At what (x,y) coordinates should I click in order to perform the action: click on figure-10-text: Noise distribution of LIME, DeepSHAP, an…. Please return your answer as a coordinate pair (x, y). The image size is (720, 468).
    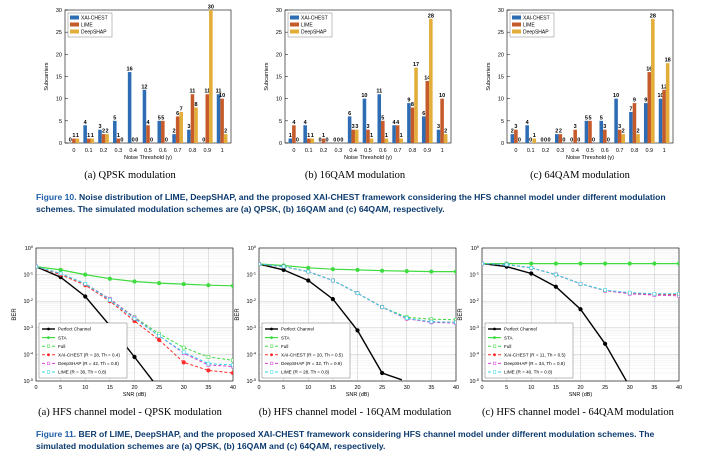
    Looking at the image, I should click on (351, 203).